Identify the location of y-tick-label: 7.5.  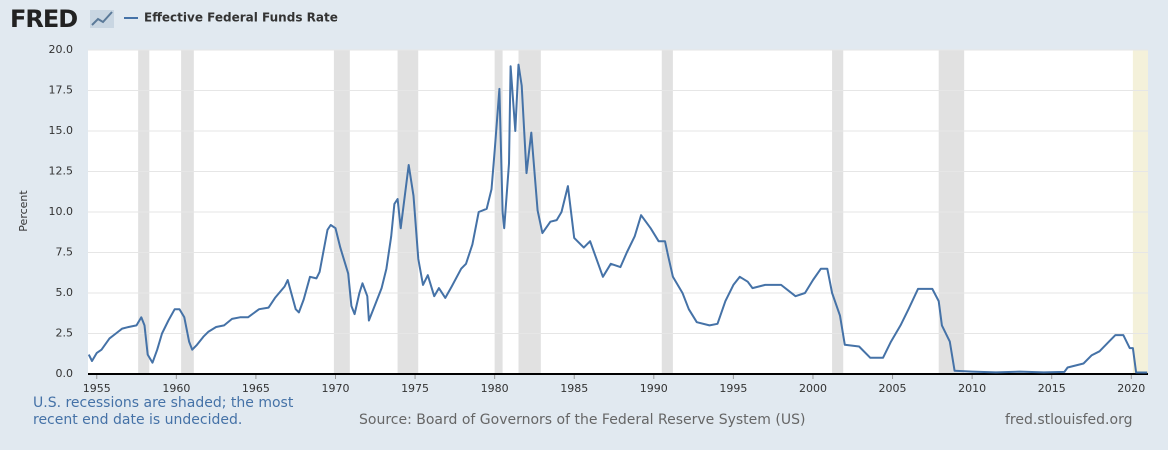
(65, 252).